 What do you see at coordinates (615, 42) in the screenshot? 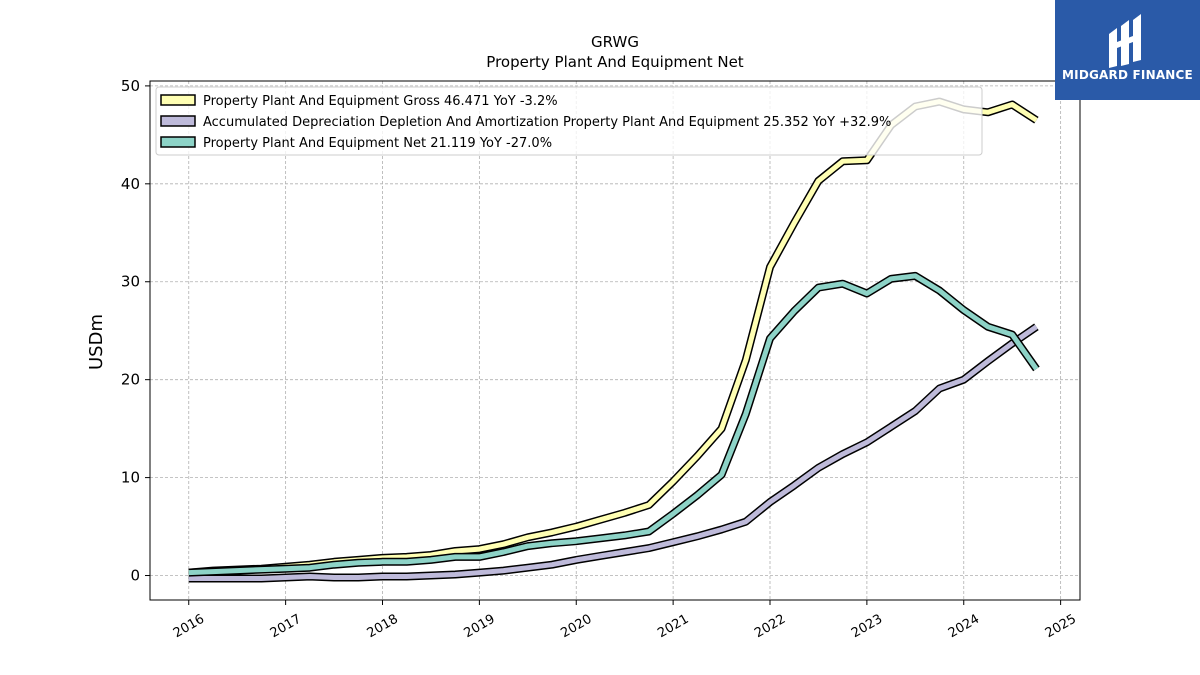
I see `chart-title: GRWG` at bounding box center [615, 42].